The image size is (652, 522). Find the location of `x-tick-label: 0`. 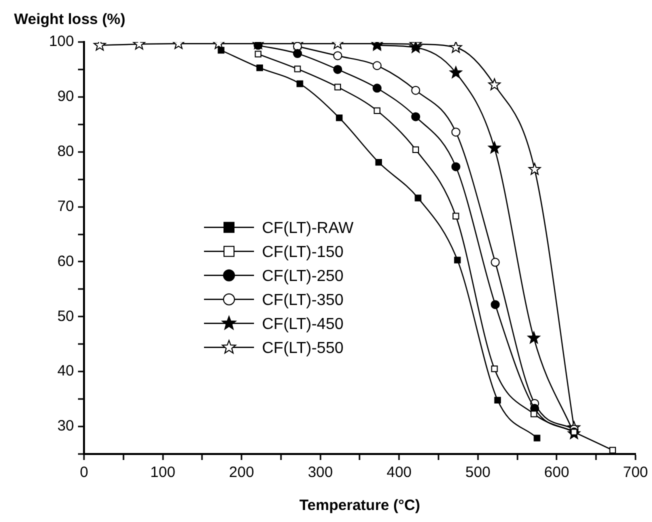

x-tick-label: 0 is located at coordinates (84, 473).